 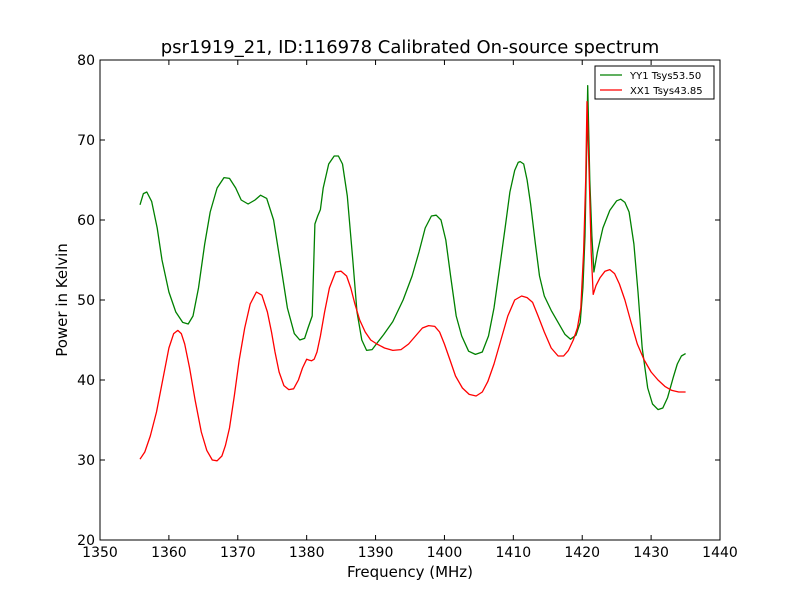 What do you see at coordinates (307, 553) in the screenshot?
I see `x-tick-label: 1380` at bounding box center [307, 553].